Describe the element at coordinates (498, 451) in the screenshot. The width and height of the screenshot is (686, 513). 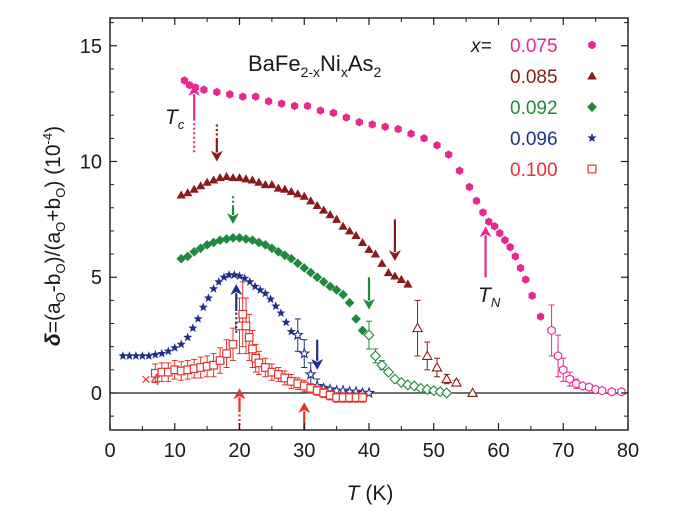
I see `x-tick-label: 60` at that location.